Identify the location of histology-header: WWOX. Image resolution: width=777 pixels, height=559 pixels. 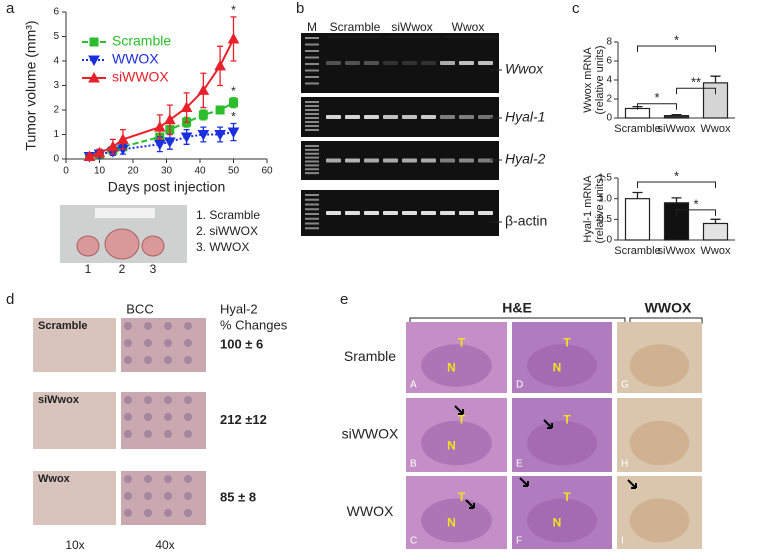
(668, 308).